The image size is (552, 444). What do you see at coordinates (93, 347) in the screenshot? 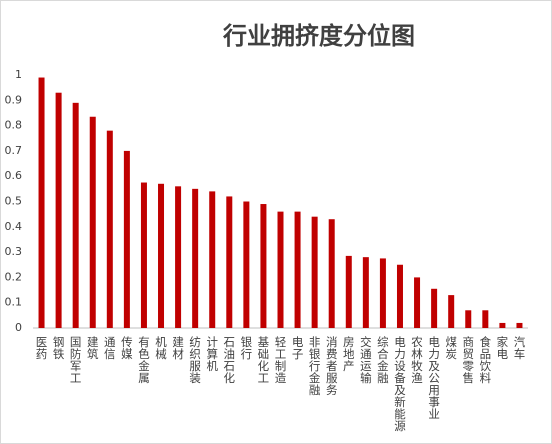
I see `x-tick-label: 建筑` at bounding box center [93, 347].